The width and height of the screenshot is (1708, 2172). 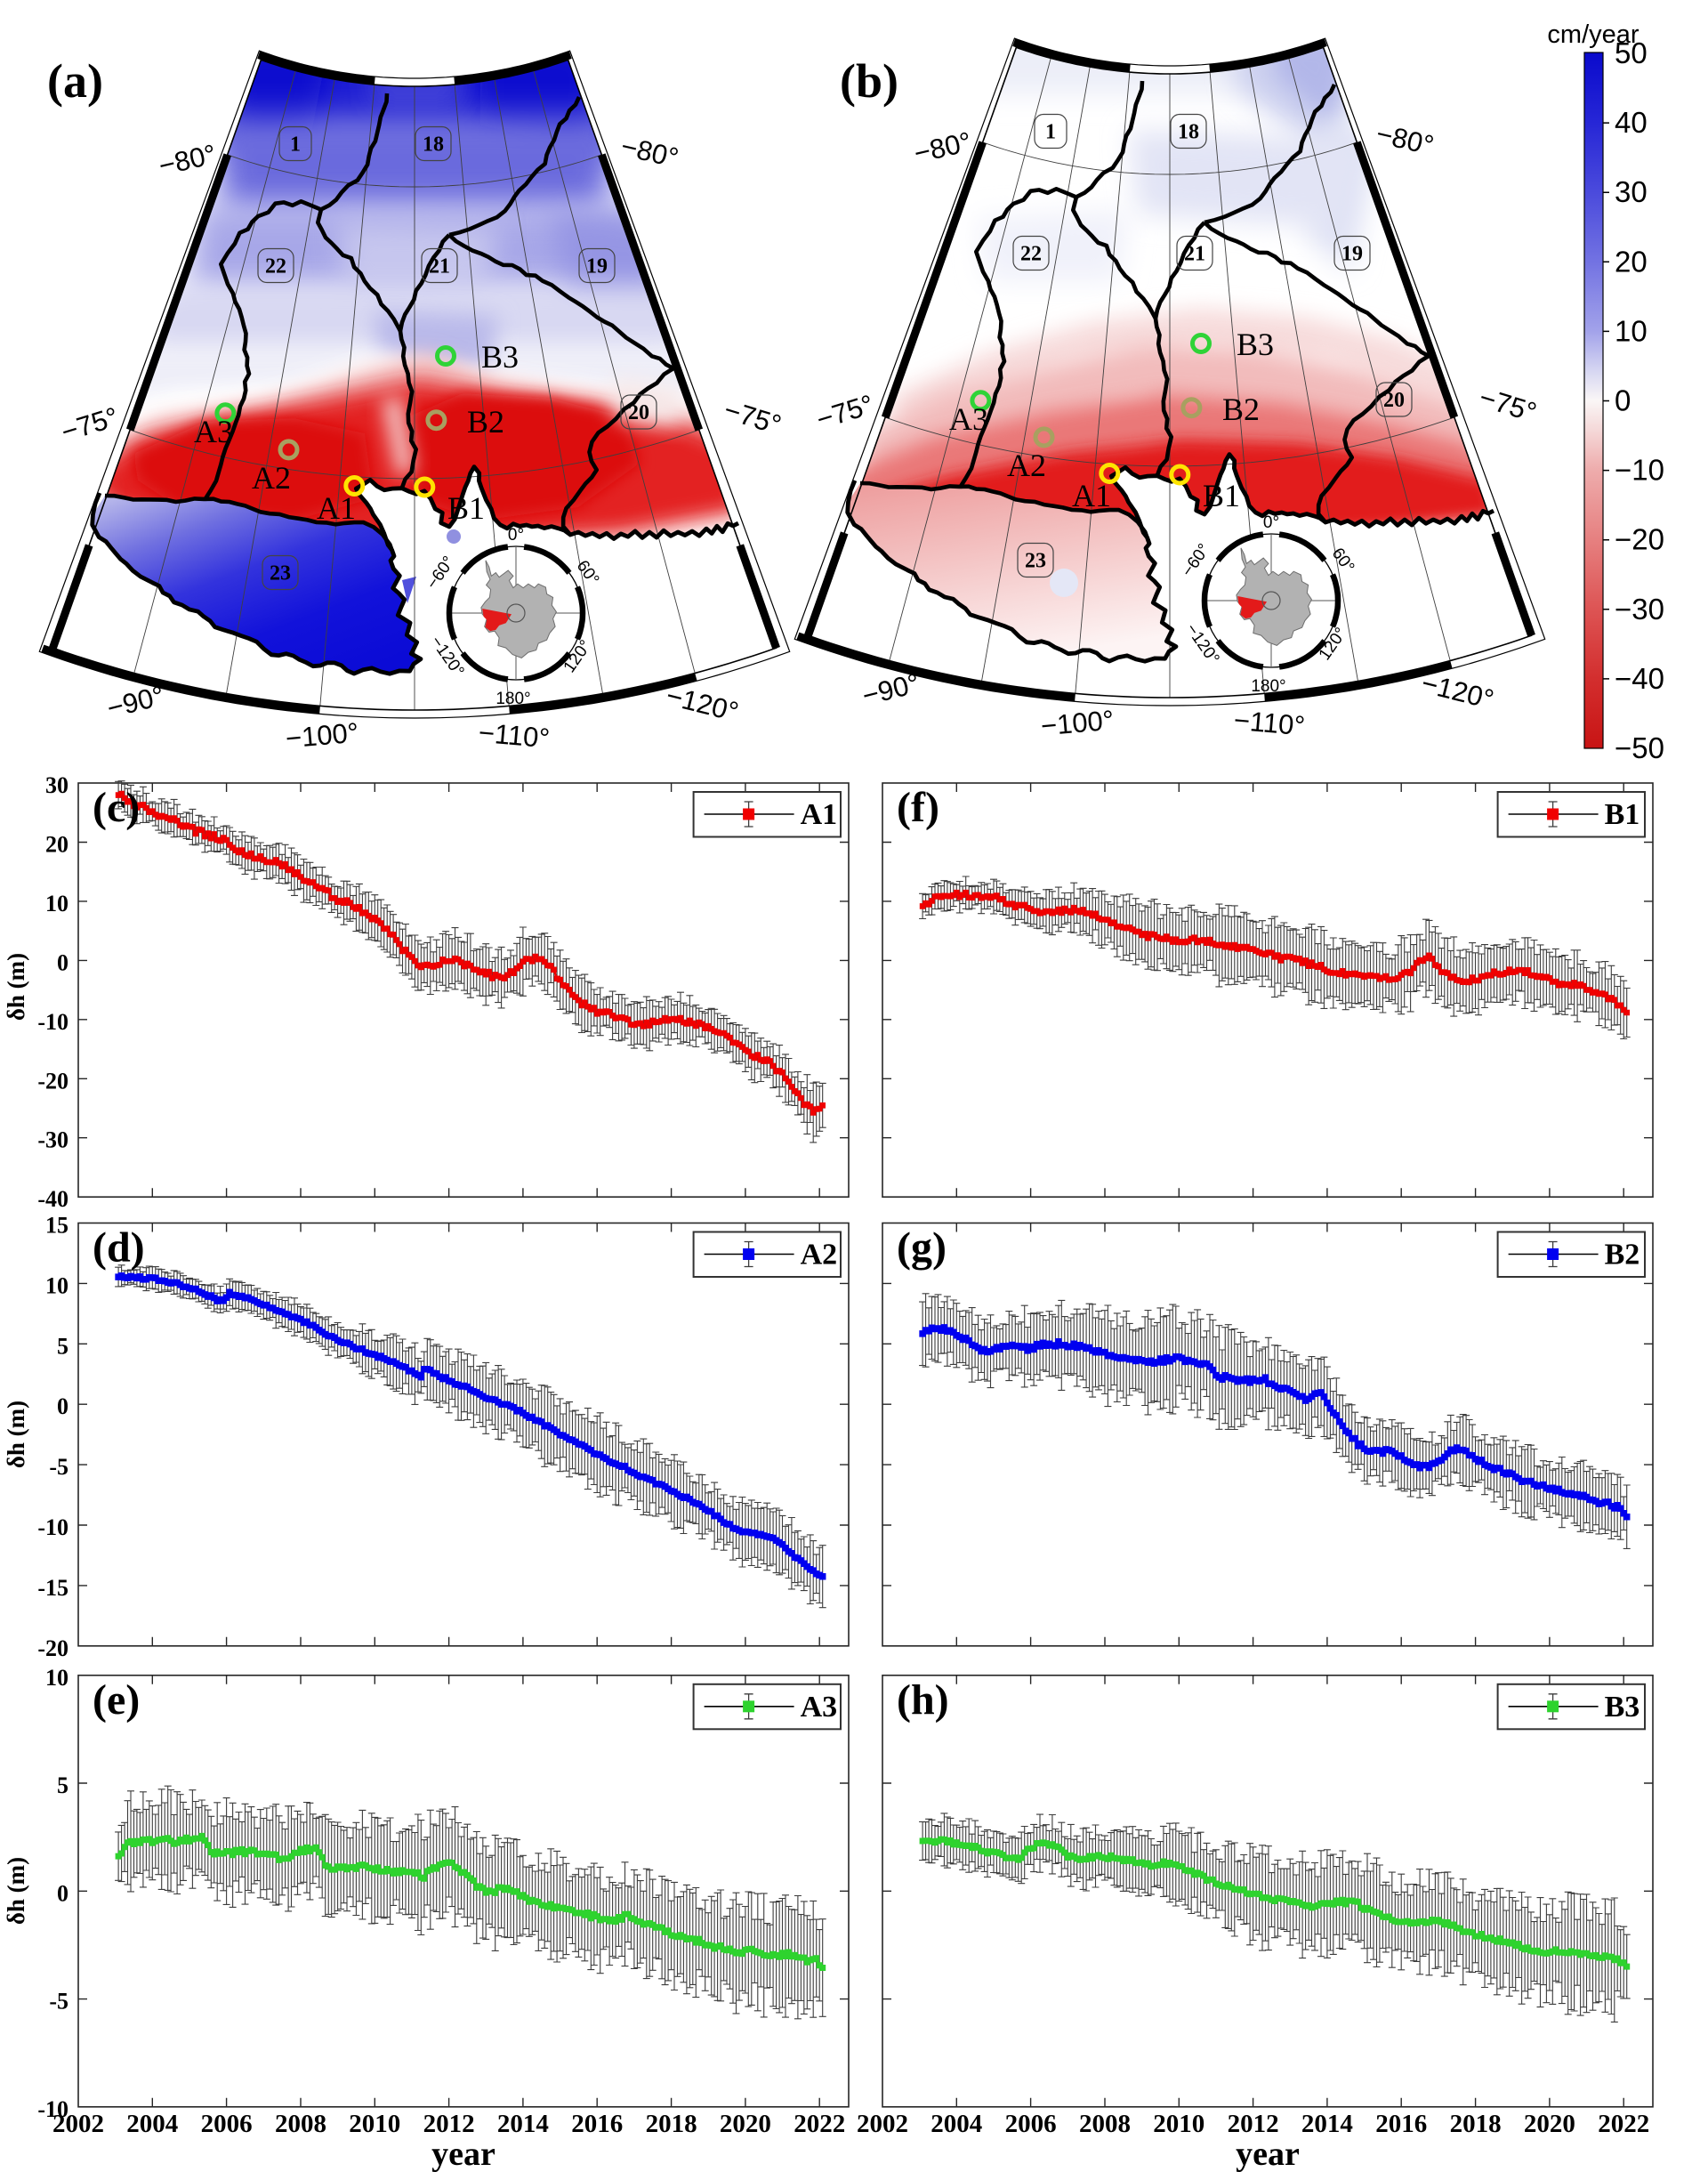 I want to click on svg-text: -15, so click(x=52, y=1588).